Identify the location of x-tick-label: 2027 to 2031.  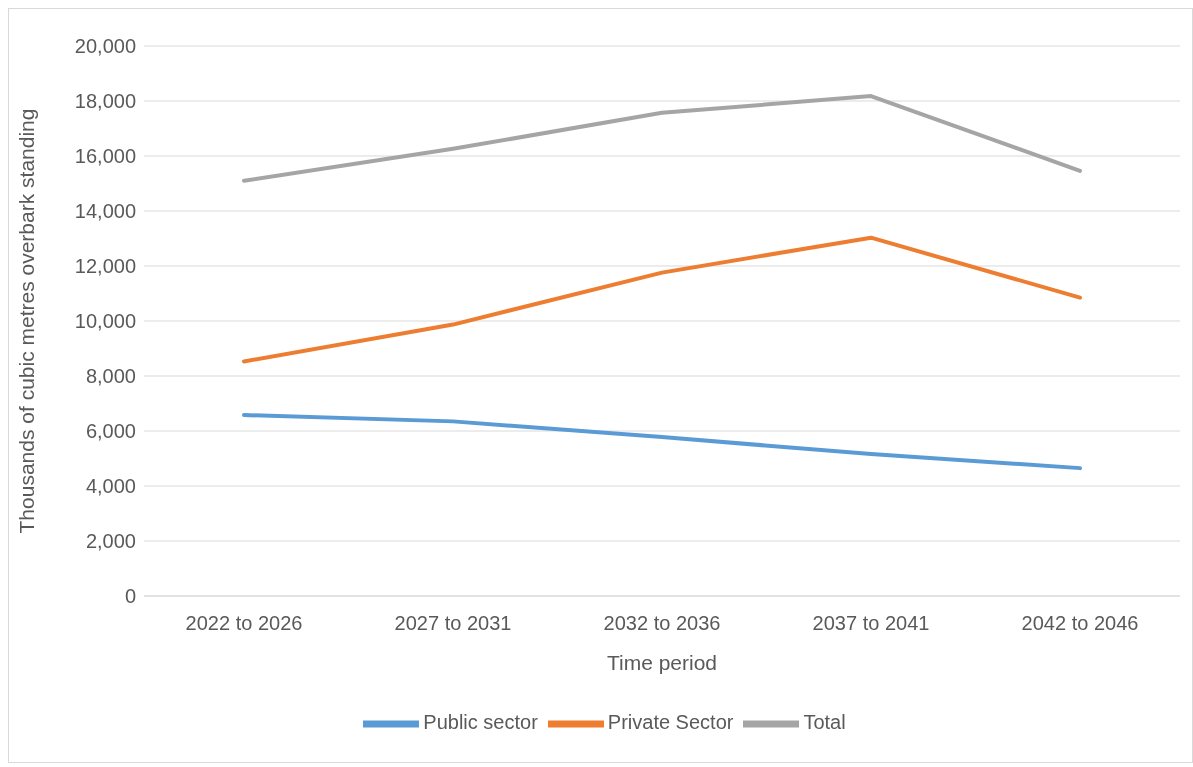
(453, 623).